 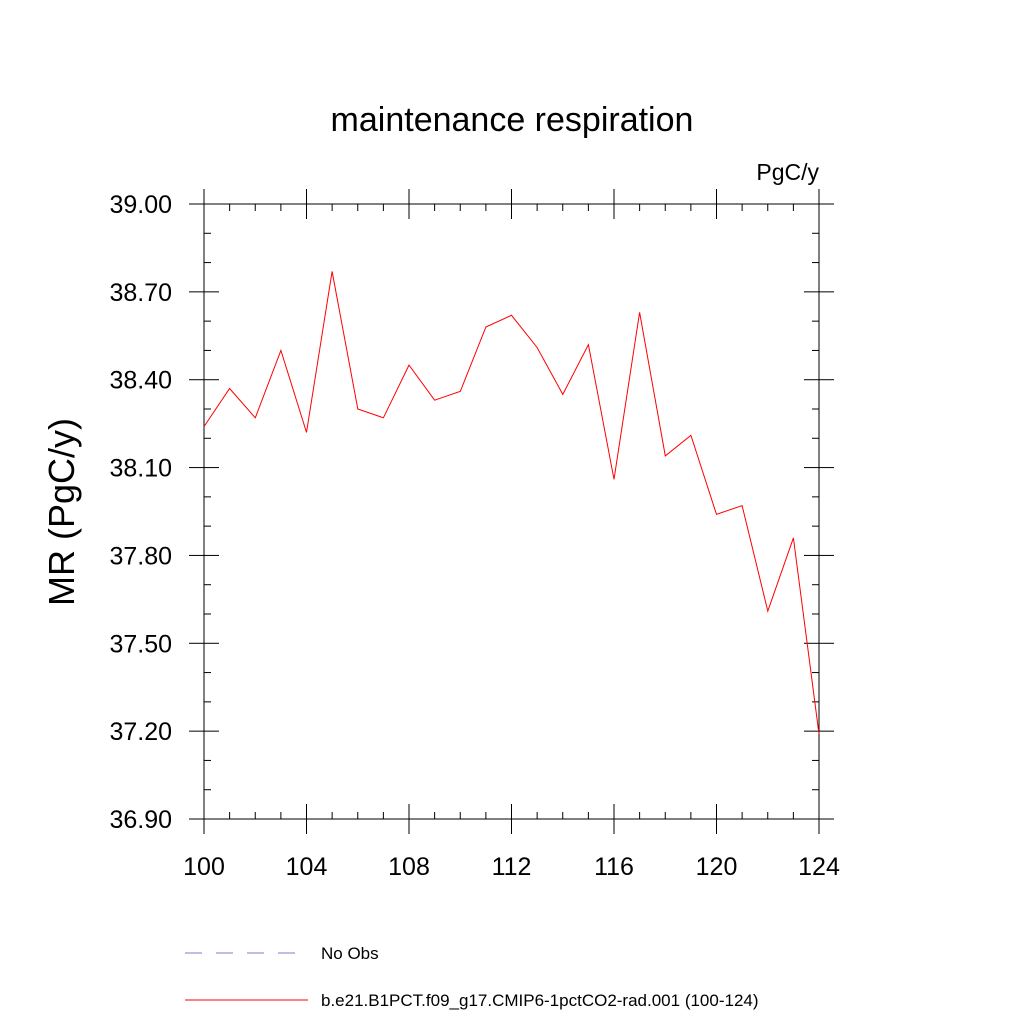 I want to click on x-tick-label: 112, so click(x=512, y=867).